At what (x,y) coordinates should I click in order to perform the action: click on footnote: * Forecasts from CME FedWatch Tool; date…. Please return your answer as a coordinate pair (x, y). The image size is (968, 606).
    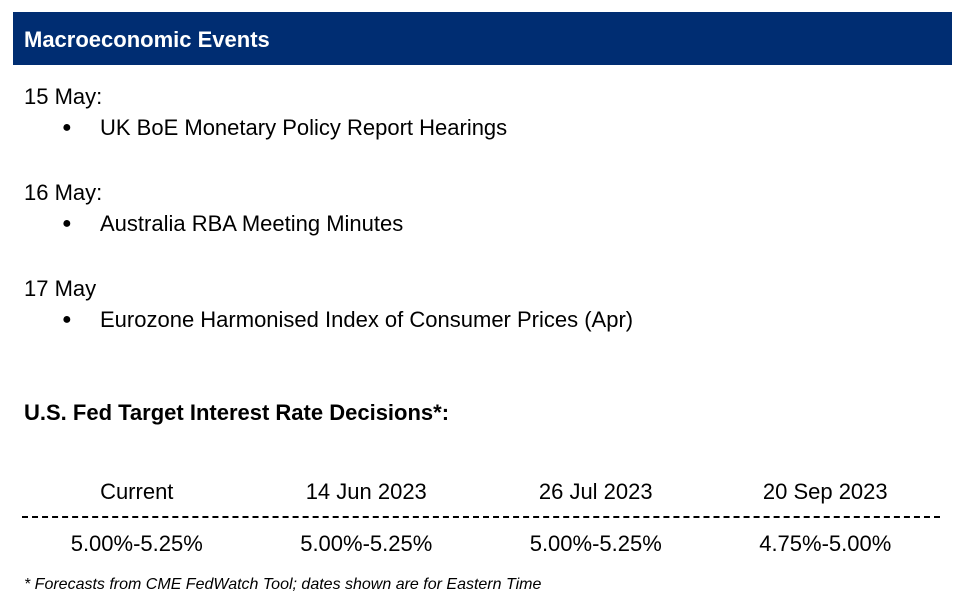
    Looking at the image, I should click on (283, 584).